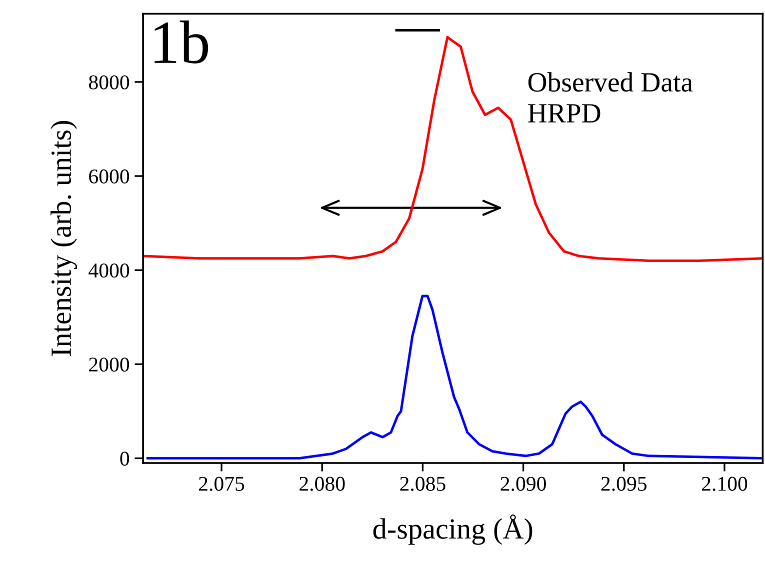 This screenshot has height=573, width=765. What do you see at coordinates (109, 82) in the screenshot?
I see `y-tick-label: 8000` at bounding box center [109, 82].